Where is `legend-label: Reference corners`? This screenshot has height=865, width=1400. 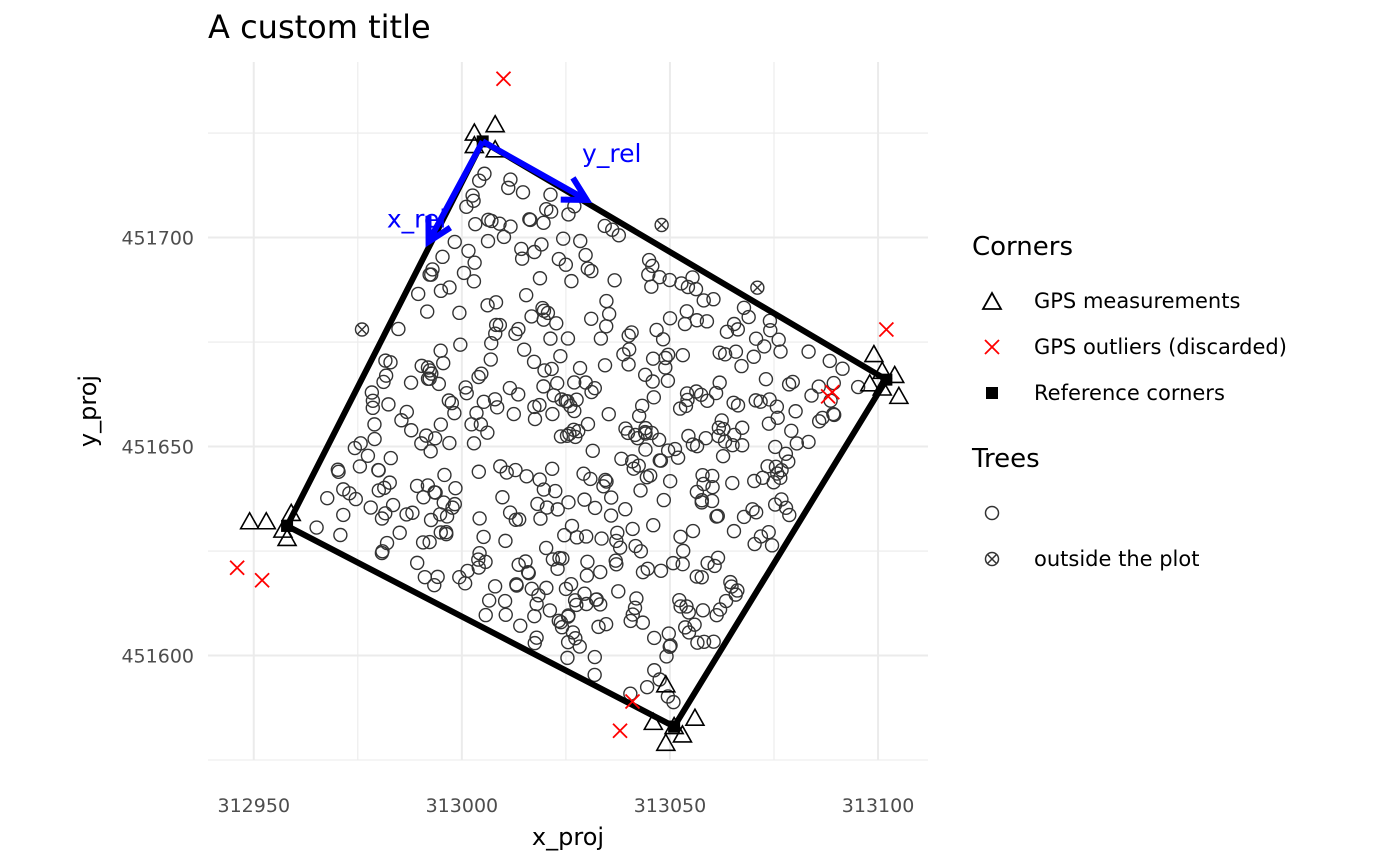
legend-label: Reference corners is located at coordinates (1129, 393).